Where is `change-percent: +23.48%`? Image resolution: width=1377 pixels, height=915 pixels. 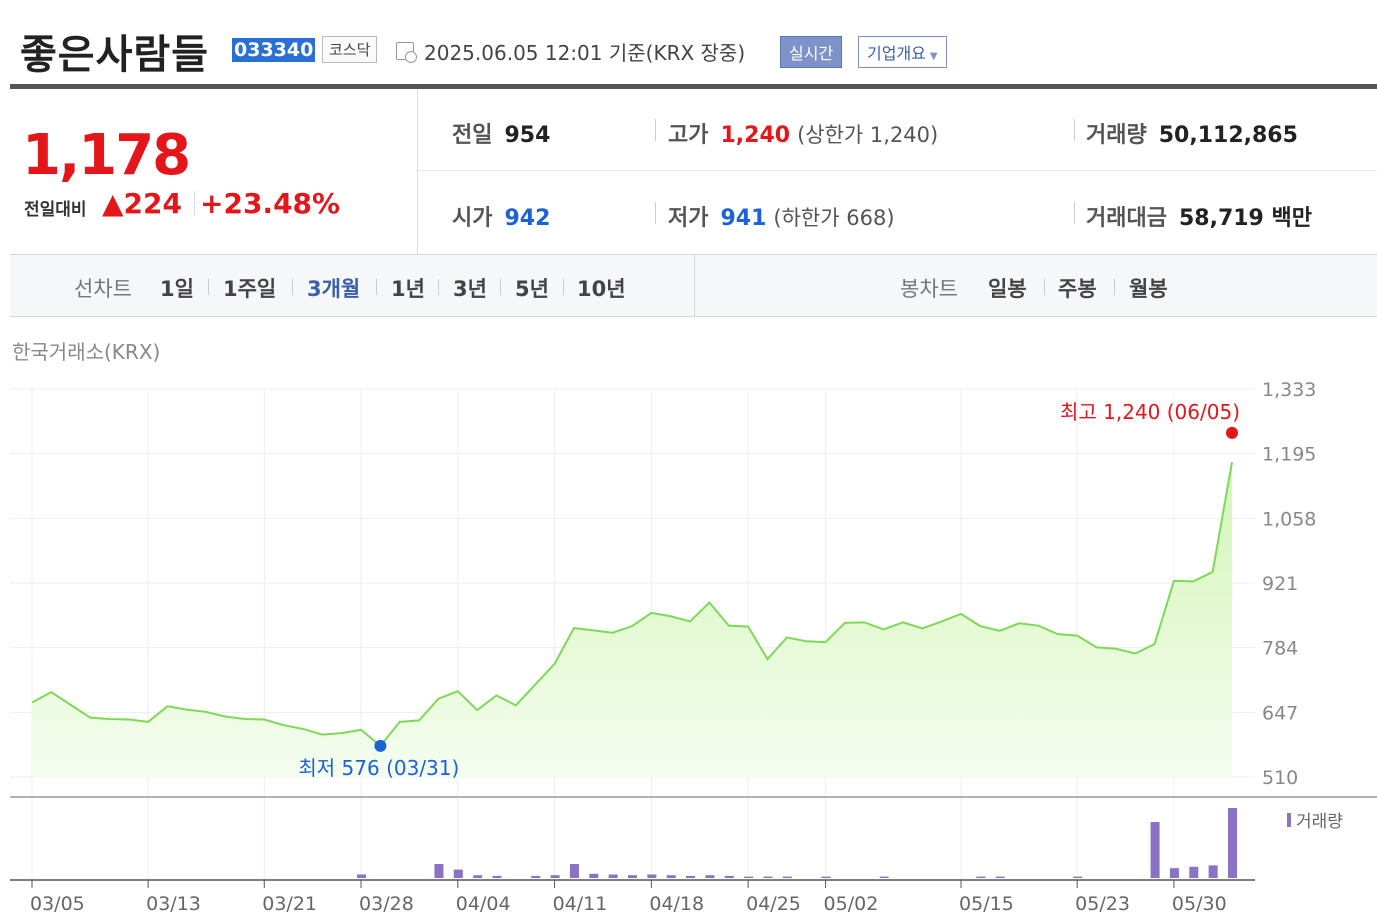
change-percent: +23.48% is located at coordinates (270, 203).